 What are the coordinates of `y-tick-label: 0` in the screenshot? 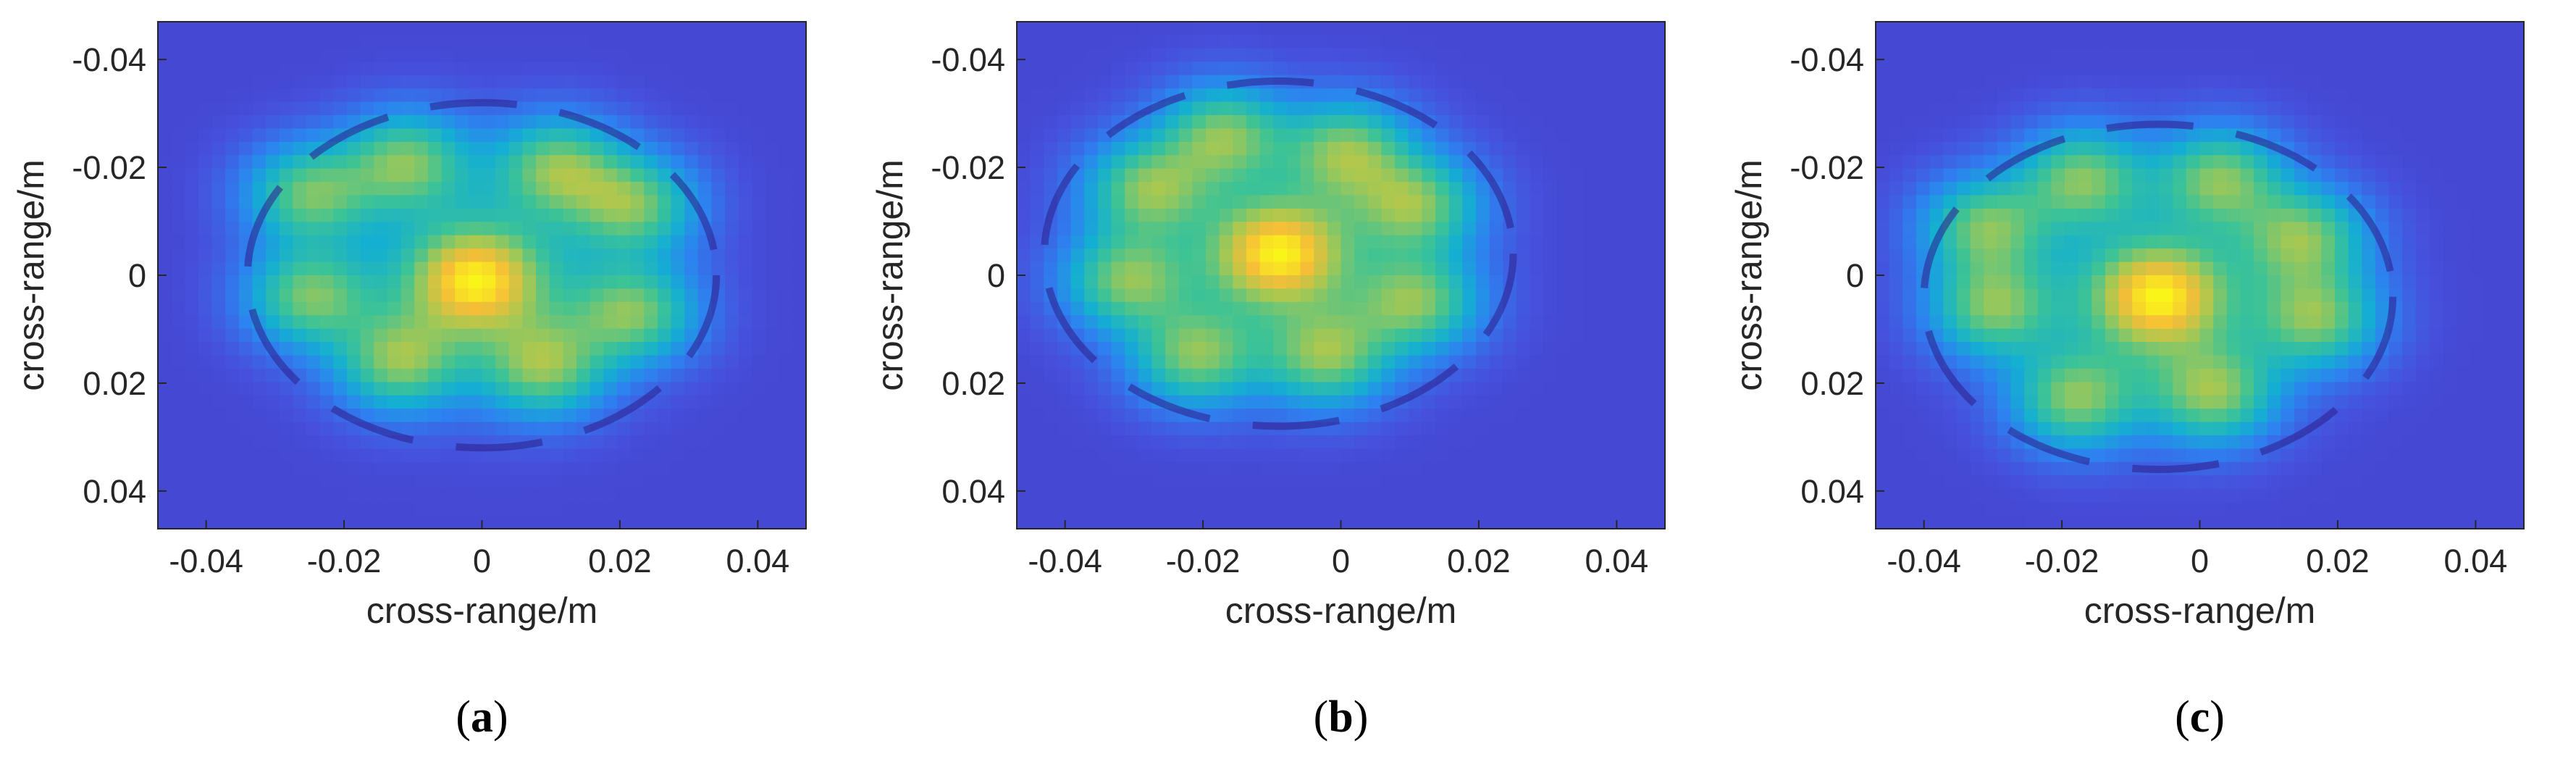 It's located at (996, 276).